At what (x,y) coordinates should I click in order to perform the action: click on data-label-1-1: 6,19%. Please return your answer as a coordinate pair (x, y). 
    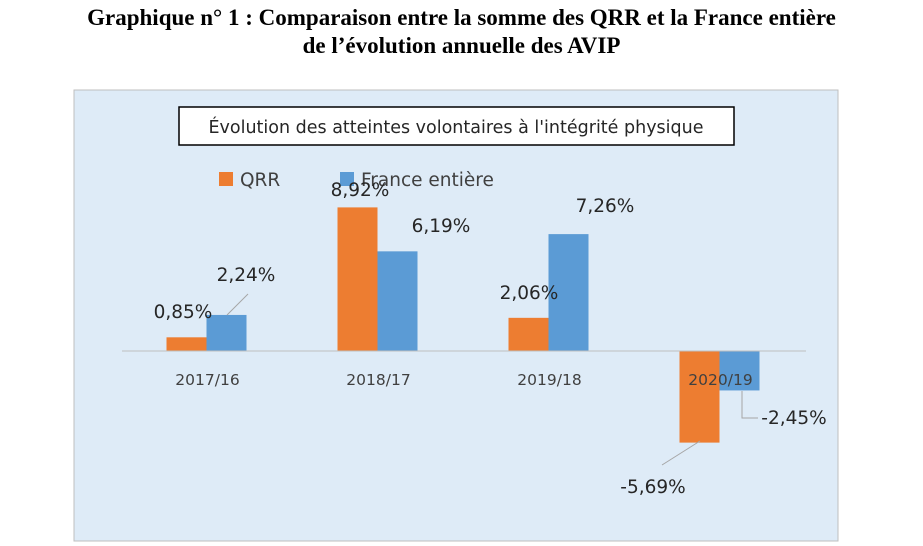
    Looking at the image, I should click on (441, 226).